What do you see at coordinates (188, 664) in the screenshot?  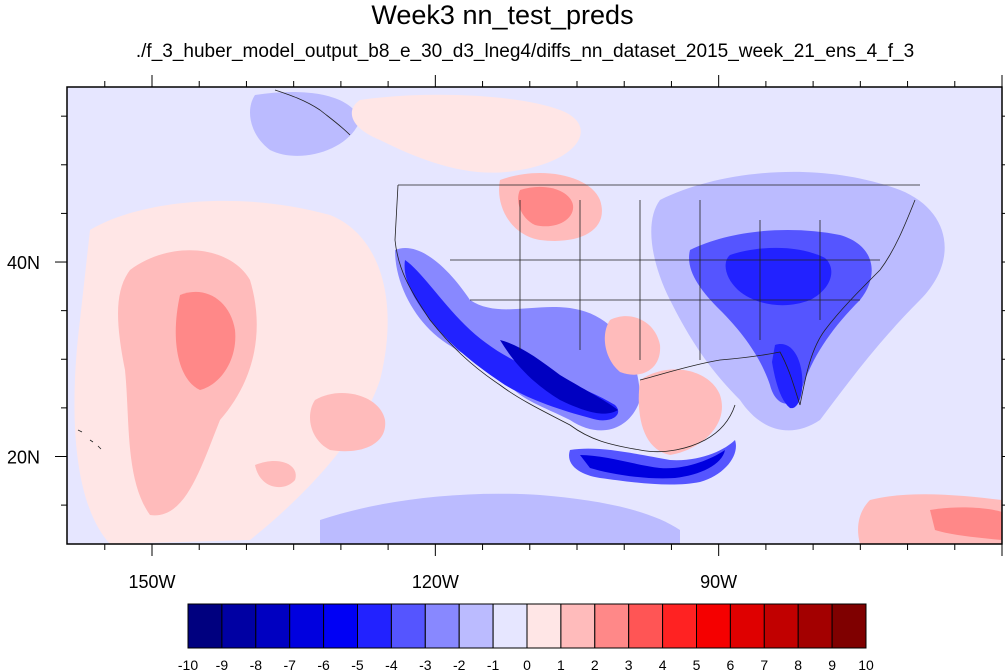 I see `colorbar-label: -10` at bounding box center [188, 664].